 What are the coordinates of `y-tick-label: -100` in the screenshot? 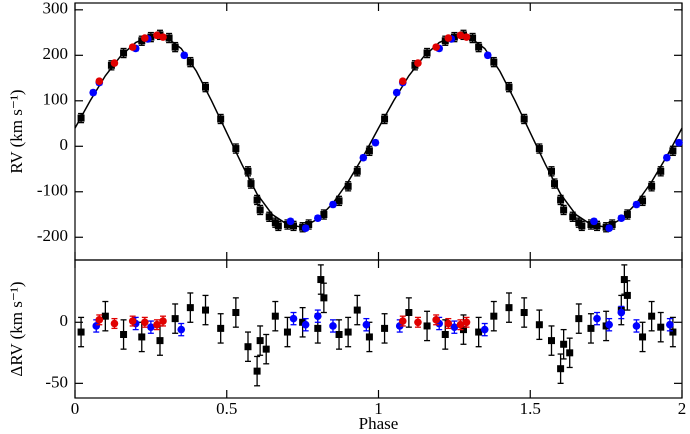 It's located at (52, 190).